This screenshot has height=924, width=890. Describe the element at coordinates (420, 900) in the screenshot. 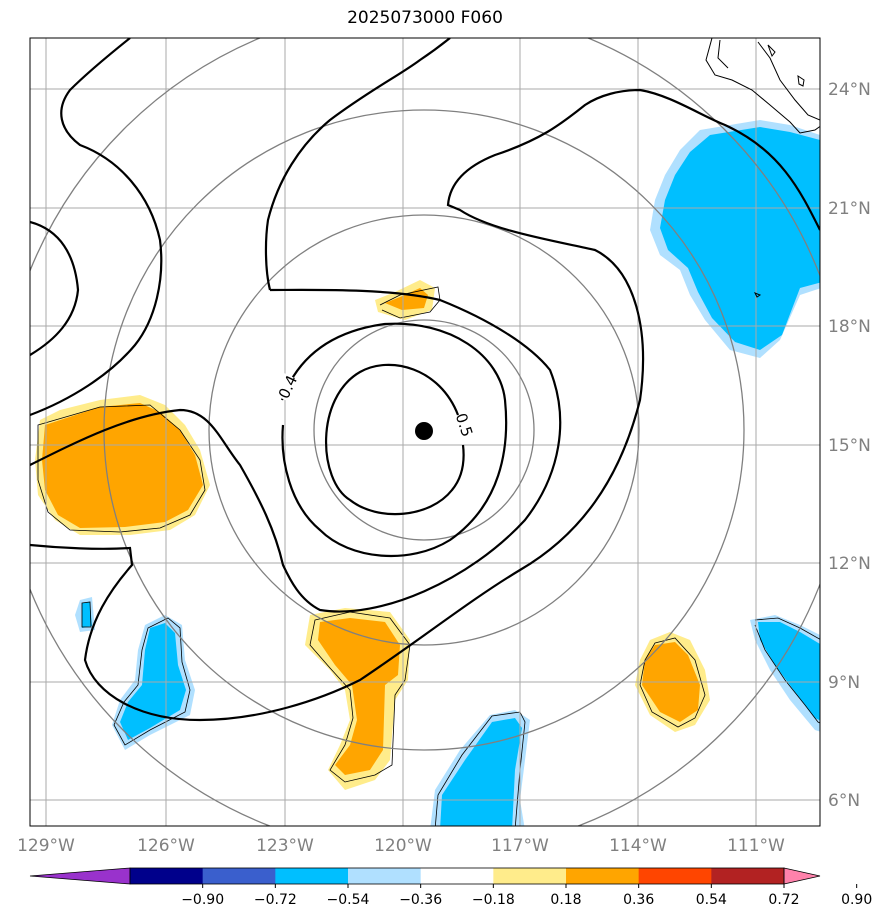

I see `colorbar-tick-label: −0.36` at that location.